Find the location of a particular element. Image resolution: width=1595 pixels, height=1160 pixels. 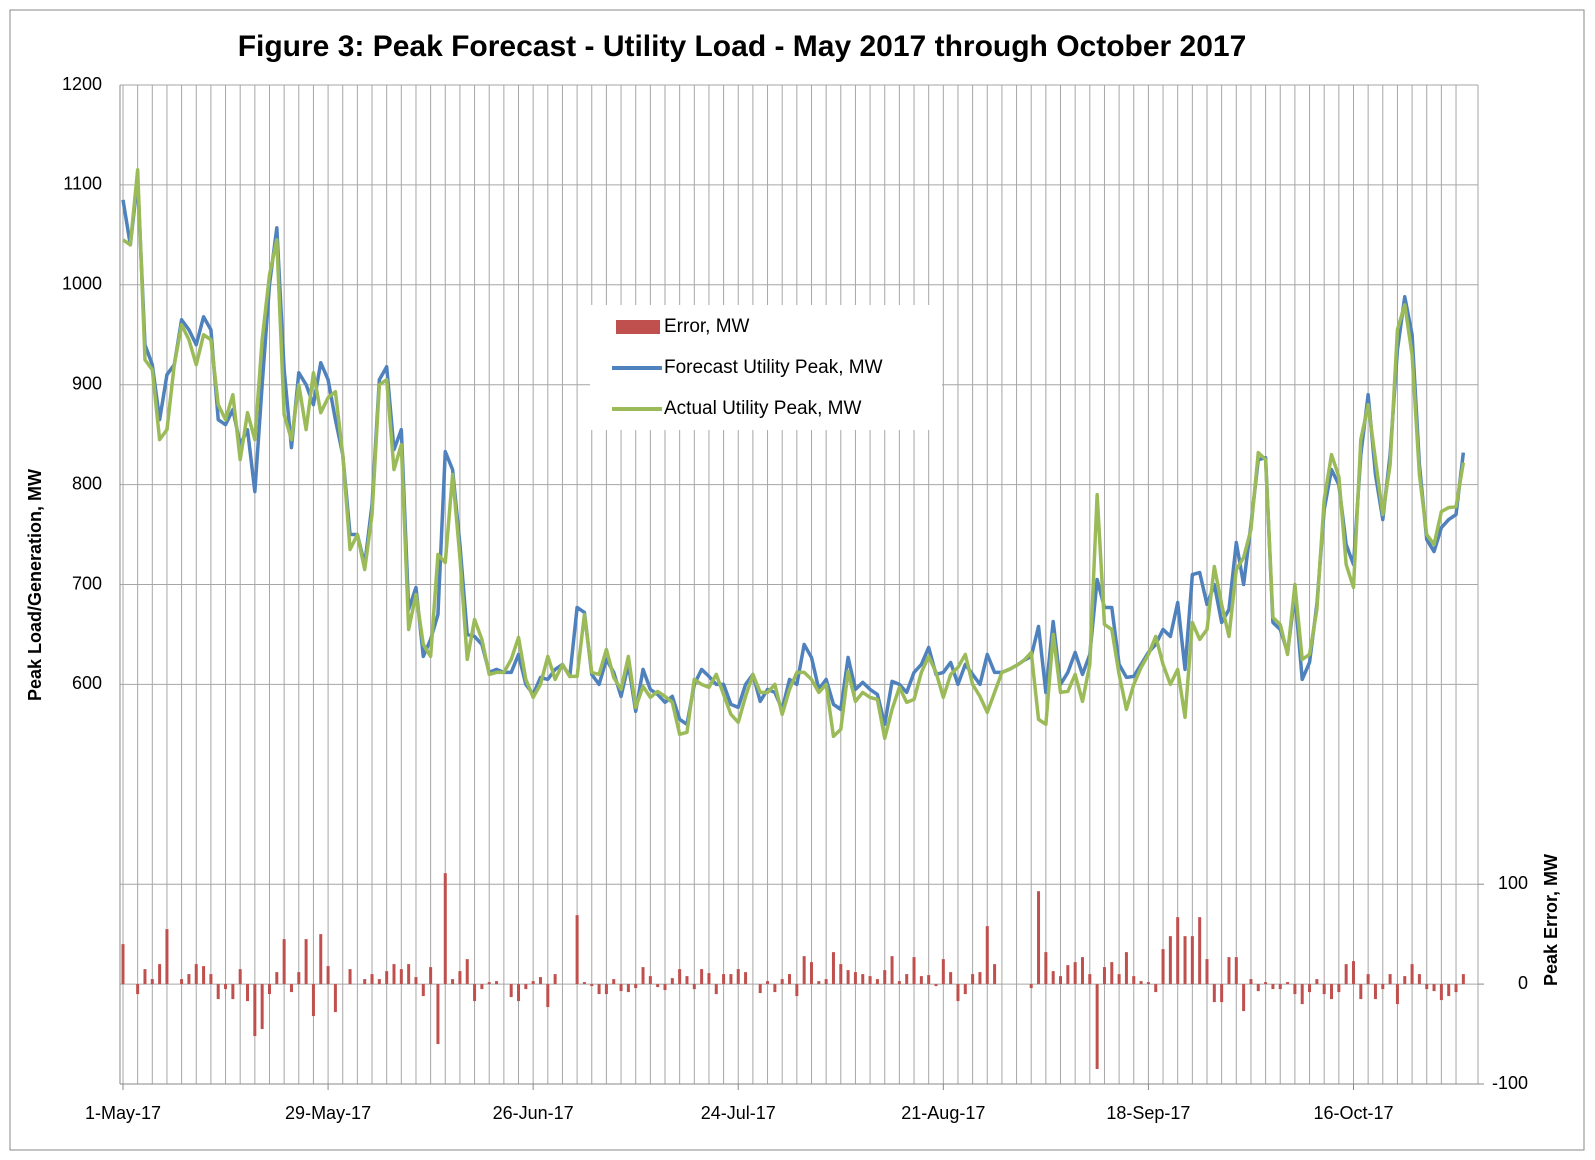

y-tick-label: 600 is located at coordinates (87, 683).